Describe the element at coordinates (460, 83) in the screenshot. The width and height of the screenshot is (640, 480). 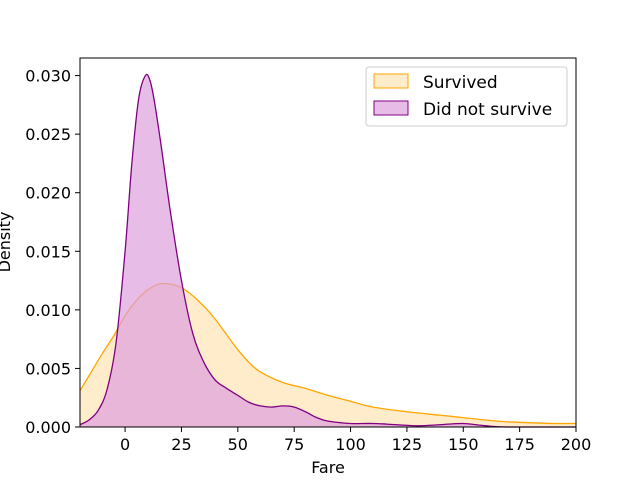
I see `legend-label-survived: Survived` at that location.